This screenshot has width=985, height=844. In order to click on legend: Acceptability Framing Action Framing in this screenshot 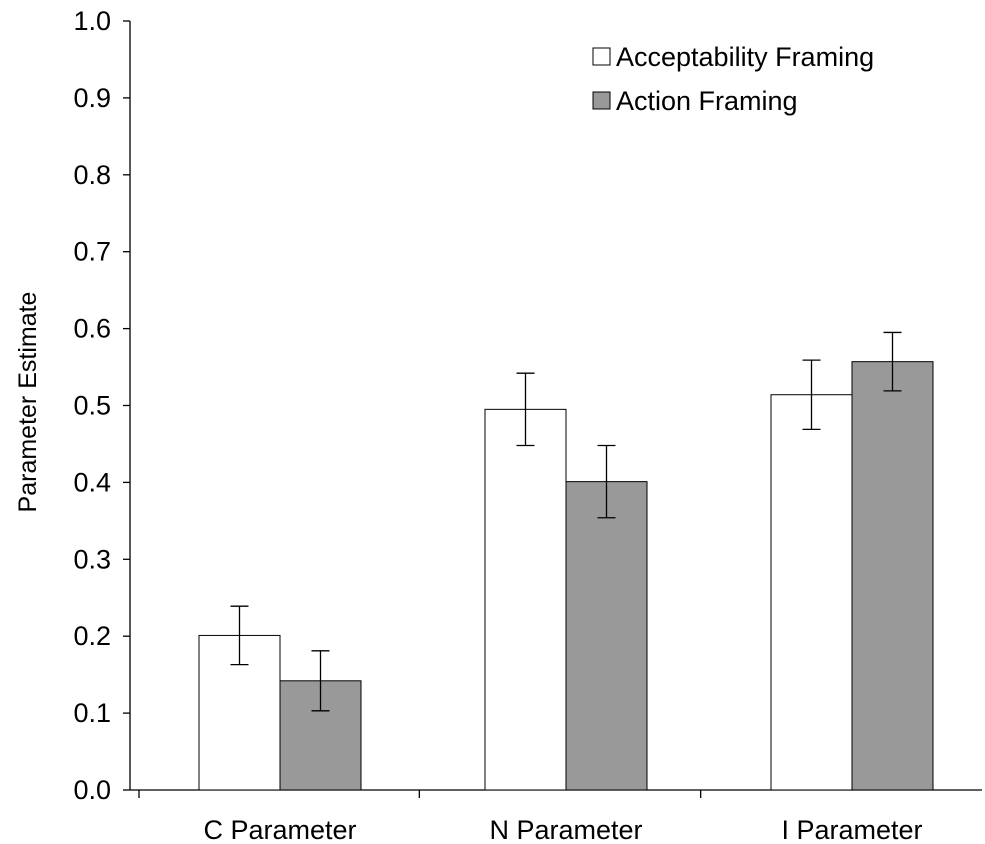, I will do `click(733, 79)`.